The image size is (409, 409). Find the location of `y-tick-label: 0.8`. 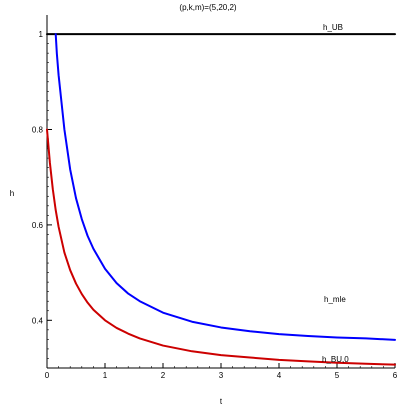

y-tick-label: 0.8 is located at coordinates (38, 129).